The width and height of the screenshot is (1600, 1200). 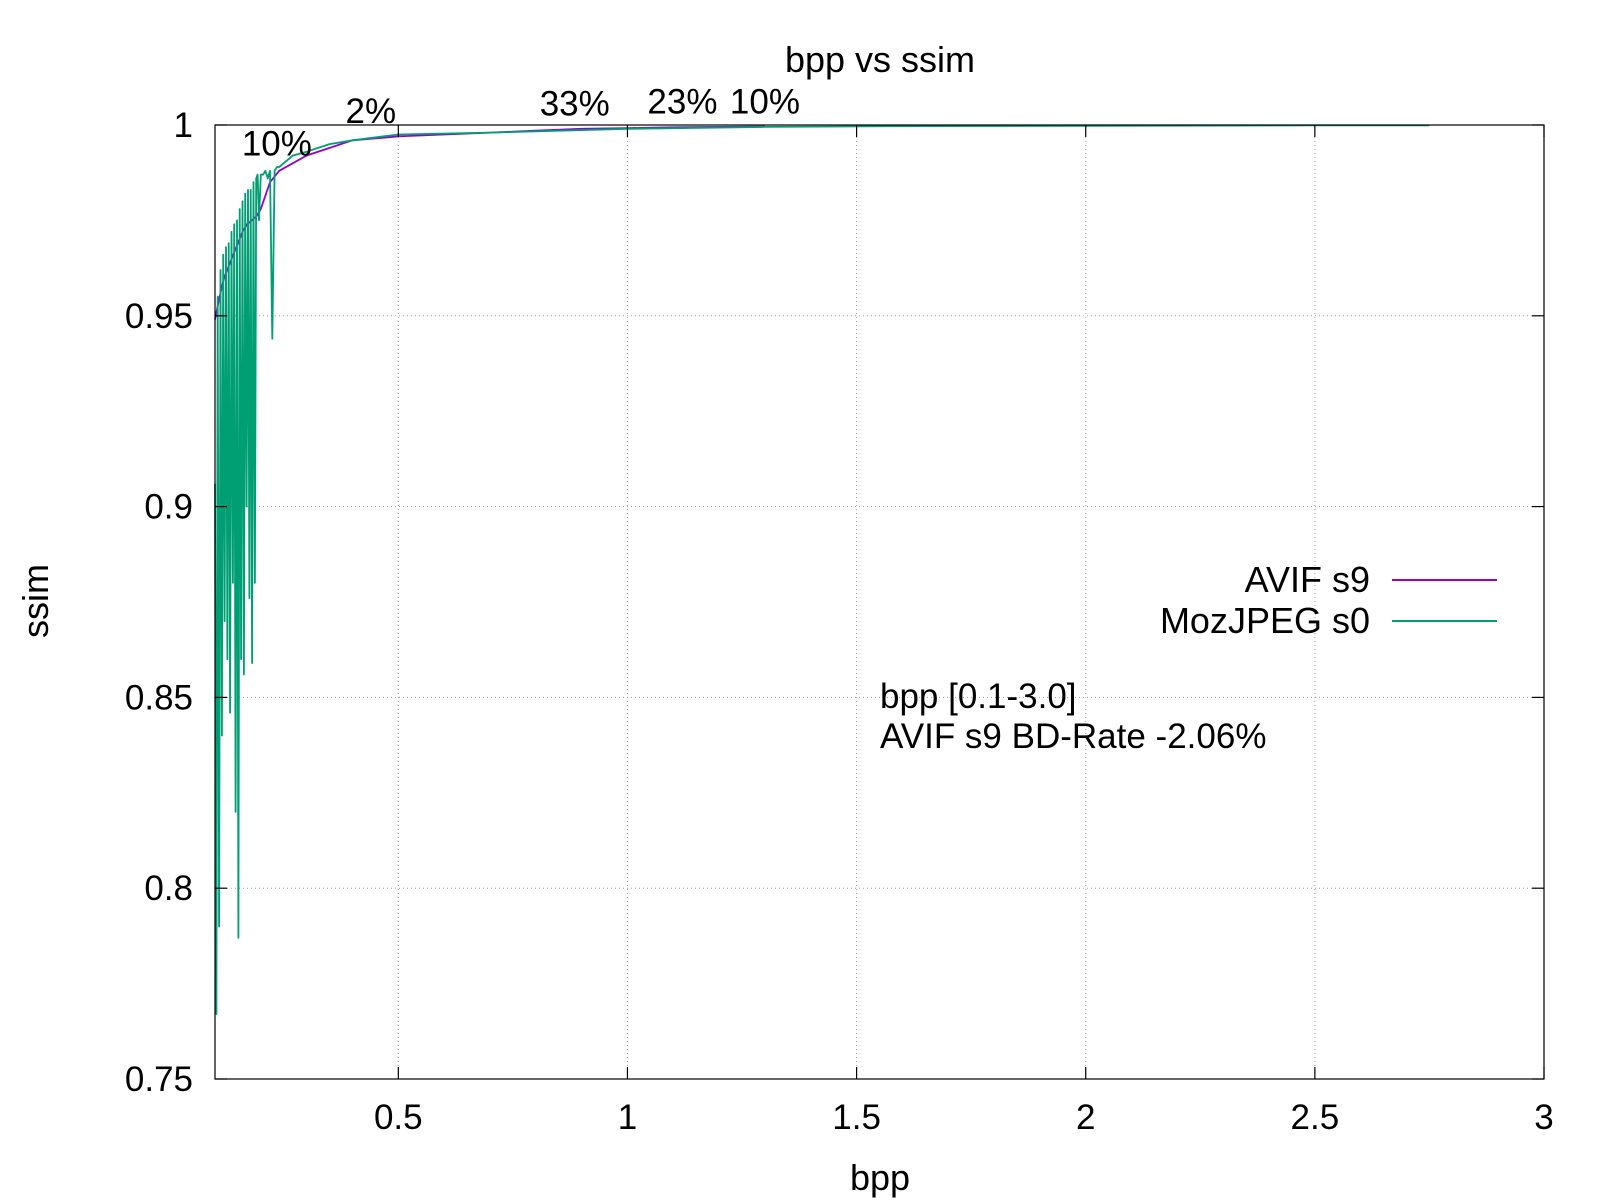 What do you see at coordinates (168, 888) in the screenshot?
I see `y-tick-label: 0.8` at bounding box center [168, 888].